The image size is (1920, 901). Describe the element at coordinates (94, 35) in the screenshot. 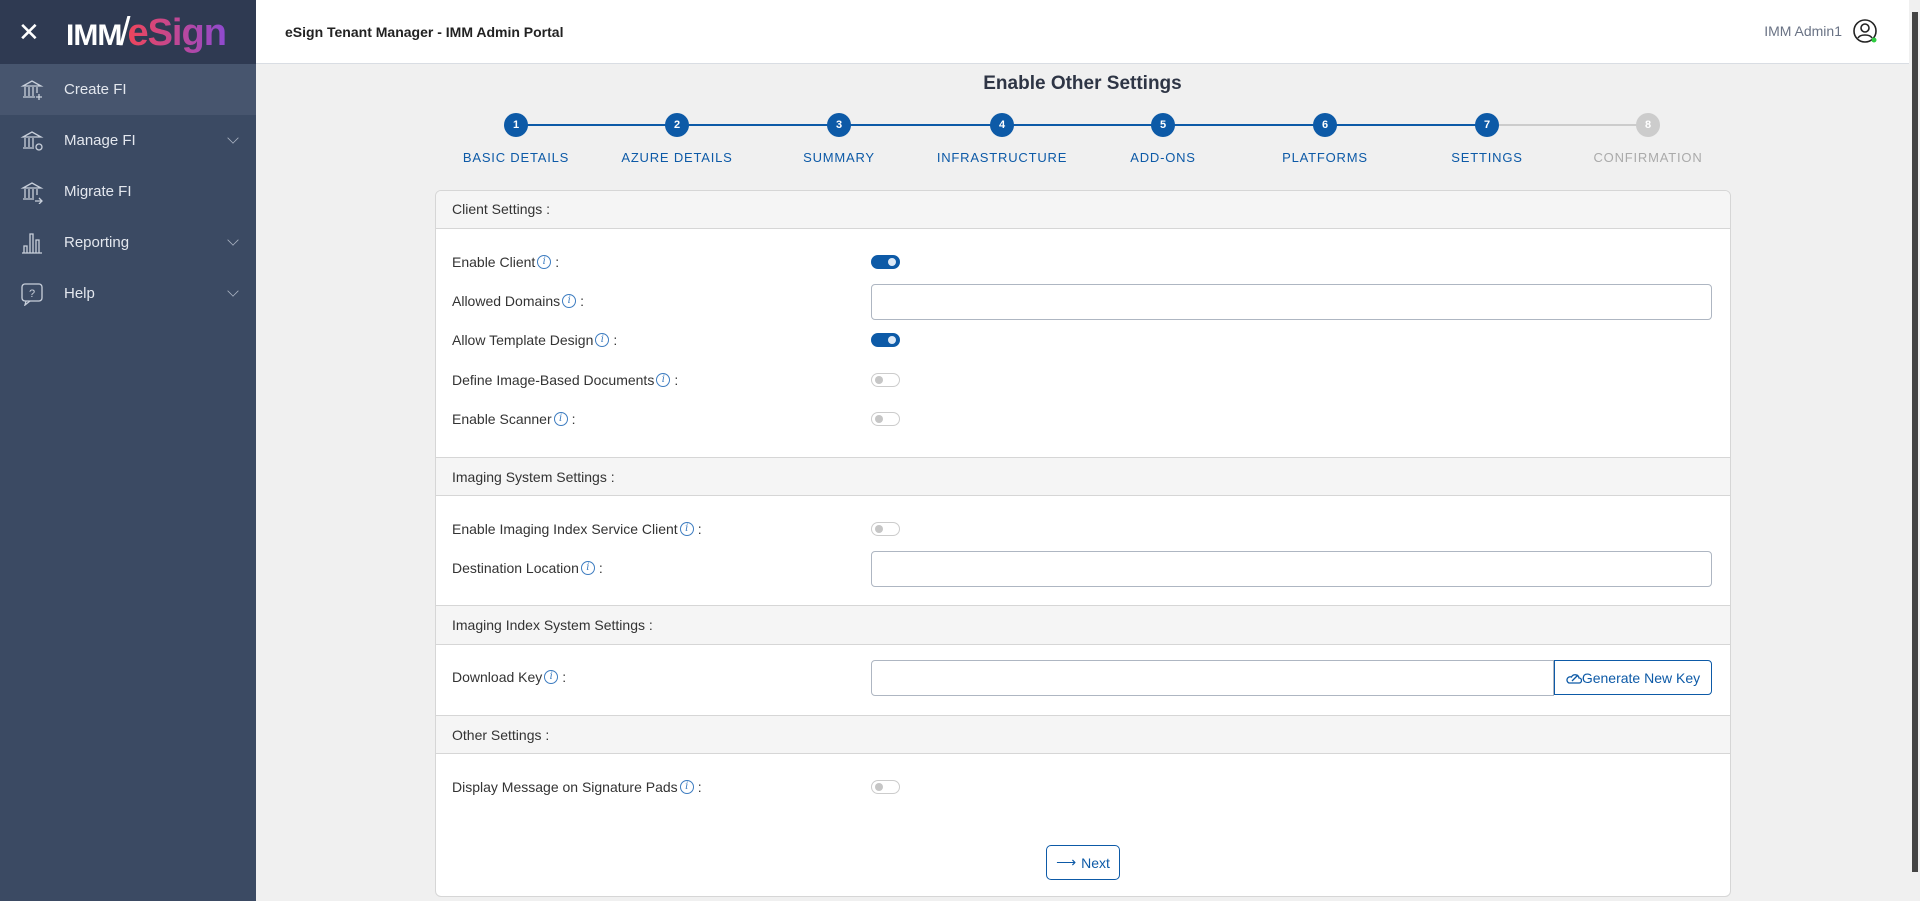

I see `logo-imm: IMM` at that location.